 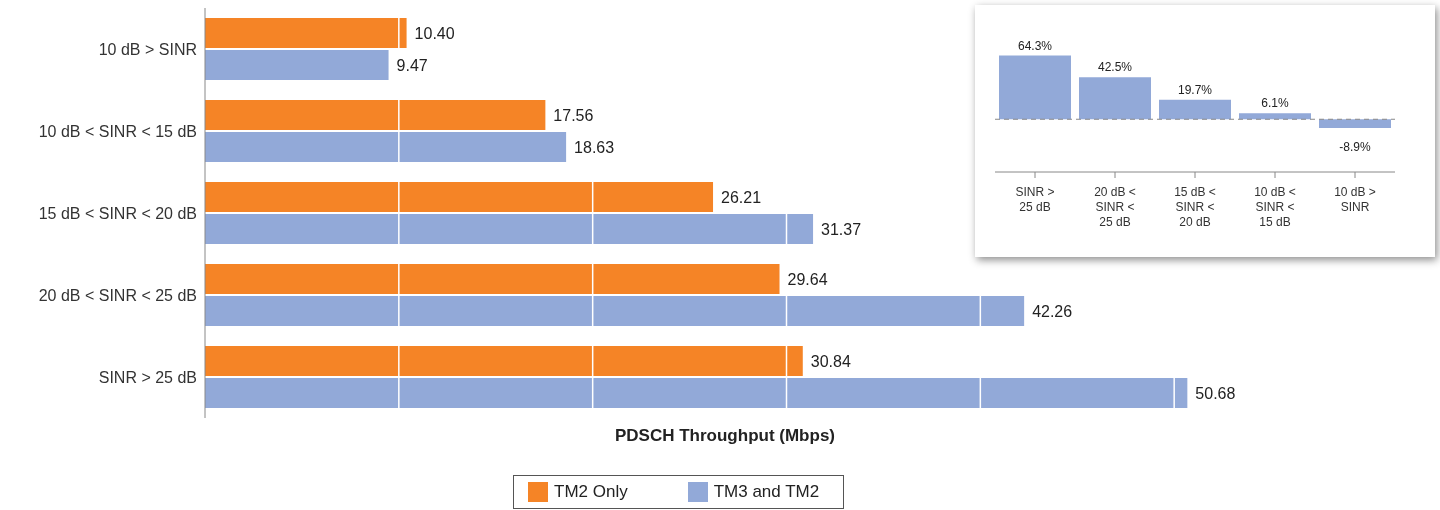 I want to click on data-label: 64.3%, so click(x=1035, y=45).